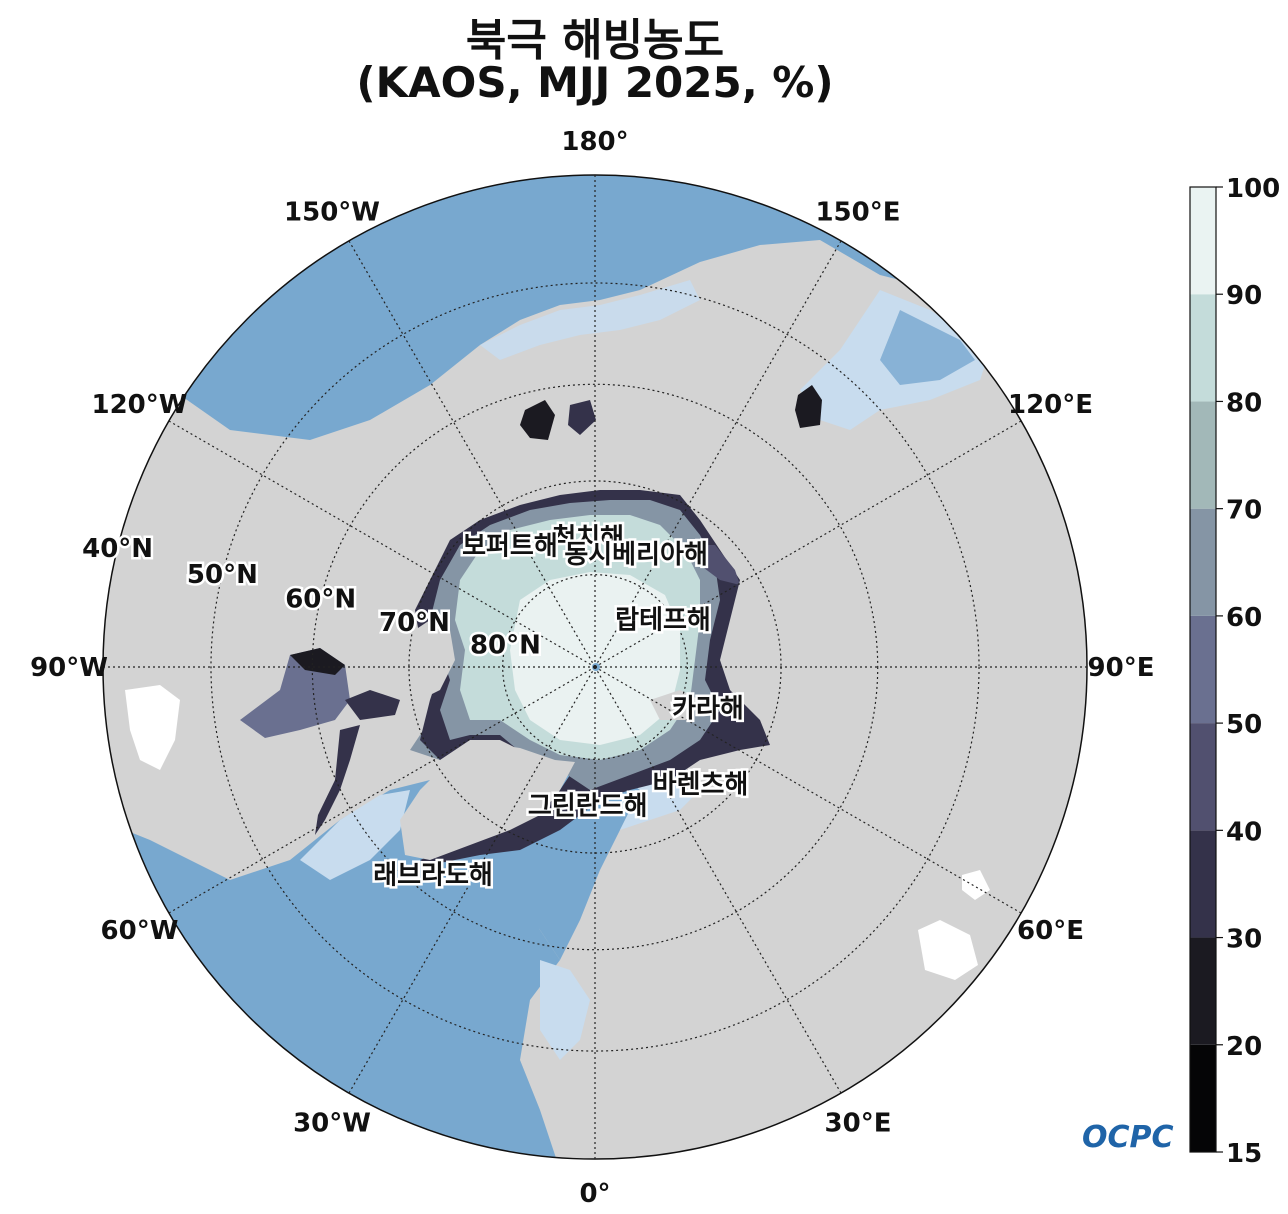 The height and width of the screenshot is (1214, 1288). I want to click on latitude-labels: 40°N 50°N 60°N 70°N 80°N, so click(312, 597).